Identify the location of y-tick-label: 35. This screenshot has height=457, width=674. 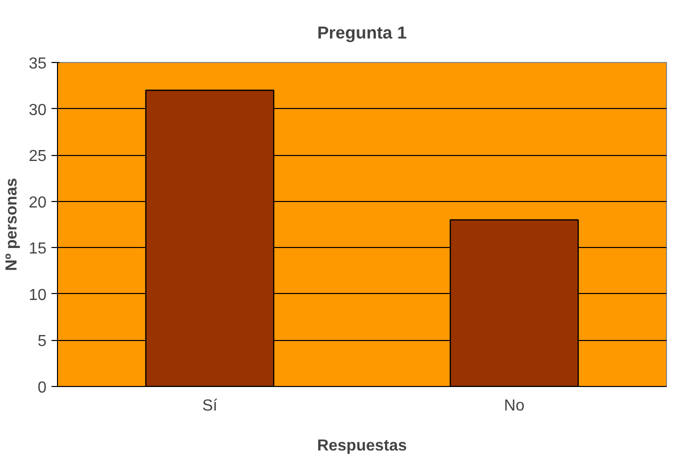
(37, 64).